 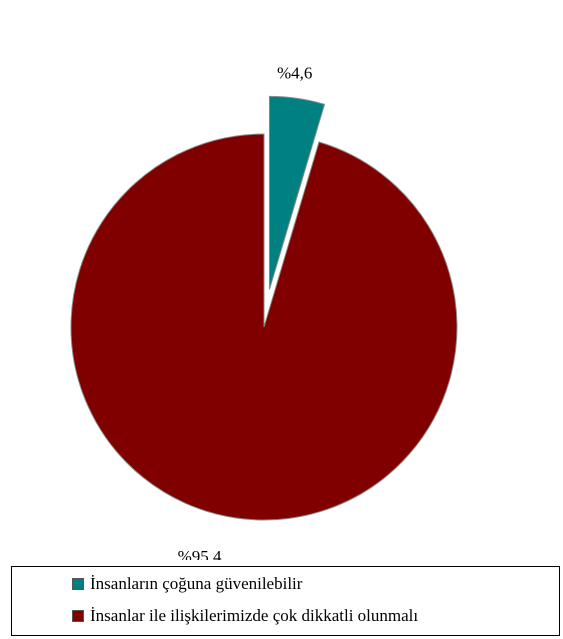 I want to click on data-label-trust: %4,6, so click(x=294, y=73).